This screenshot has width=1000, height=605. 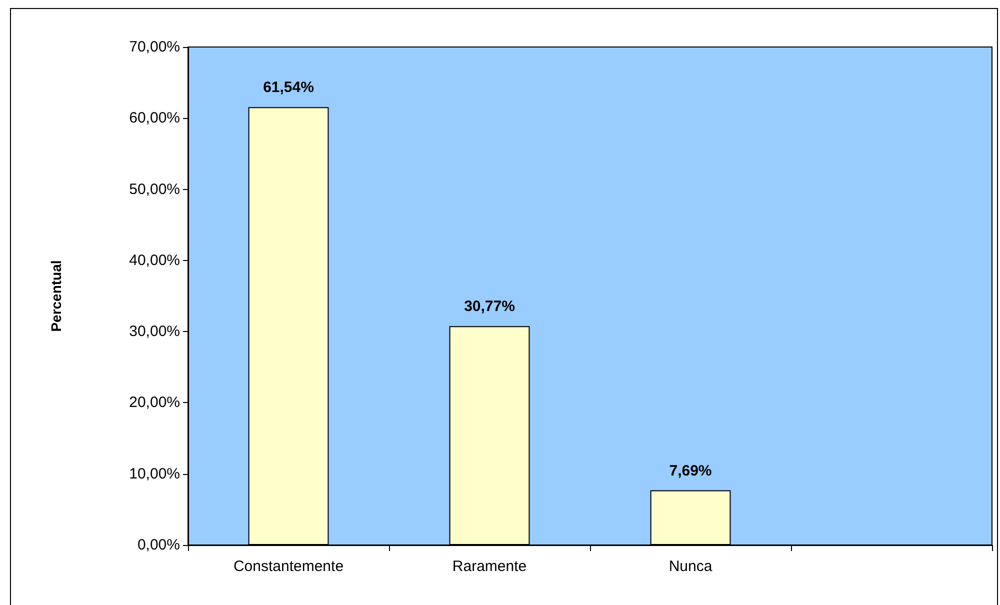 I want to click on data-label: 7,69%, so click(x=690, y=471).